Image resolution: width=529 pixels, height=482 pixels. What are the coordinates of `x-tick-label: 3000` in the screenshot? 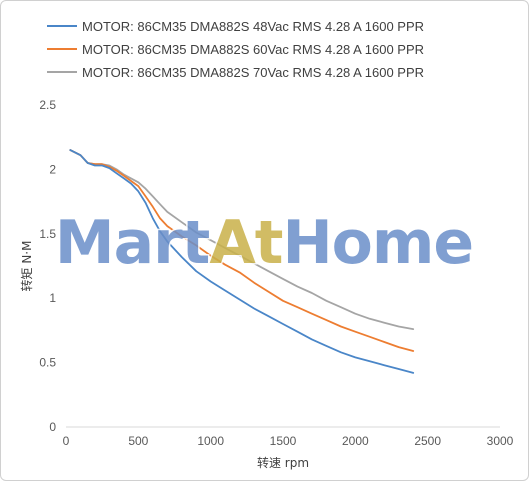 It's located at (500, 441).